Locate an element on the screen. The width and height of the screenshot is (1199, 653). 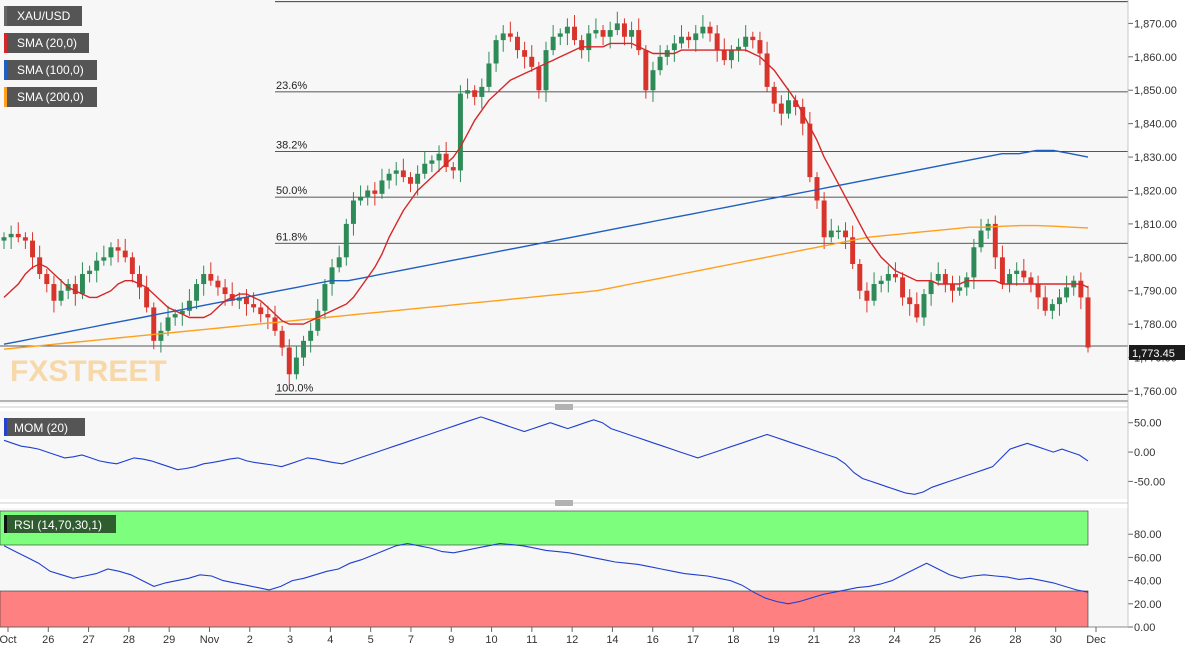
fxstreet-watermark: FXSTREET is located at coordinates (88, 371).